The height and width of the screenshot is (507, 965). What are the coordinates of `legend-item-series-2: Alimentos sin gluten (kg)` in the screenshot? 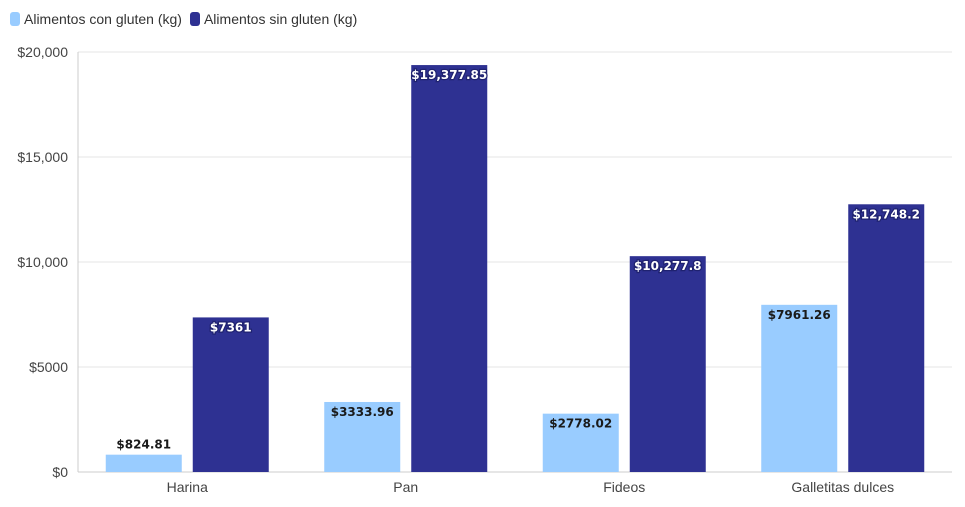 It's located at (273, 19).